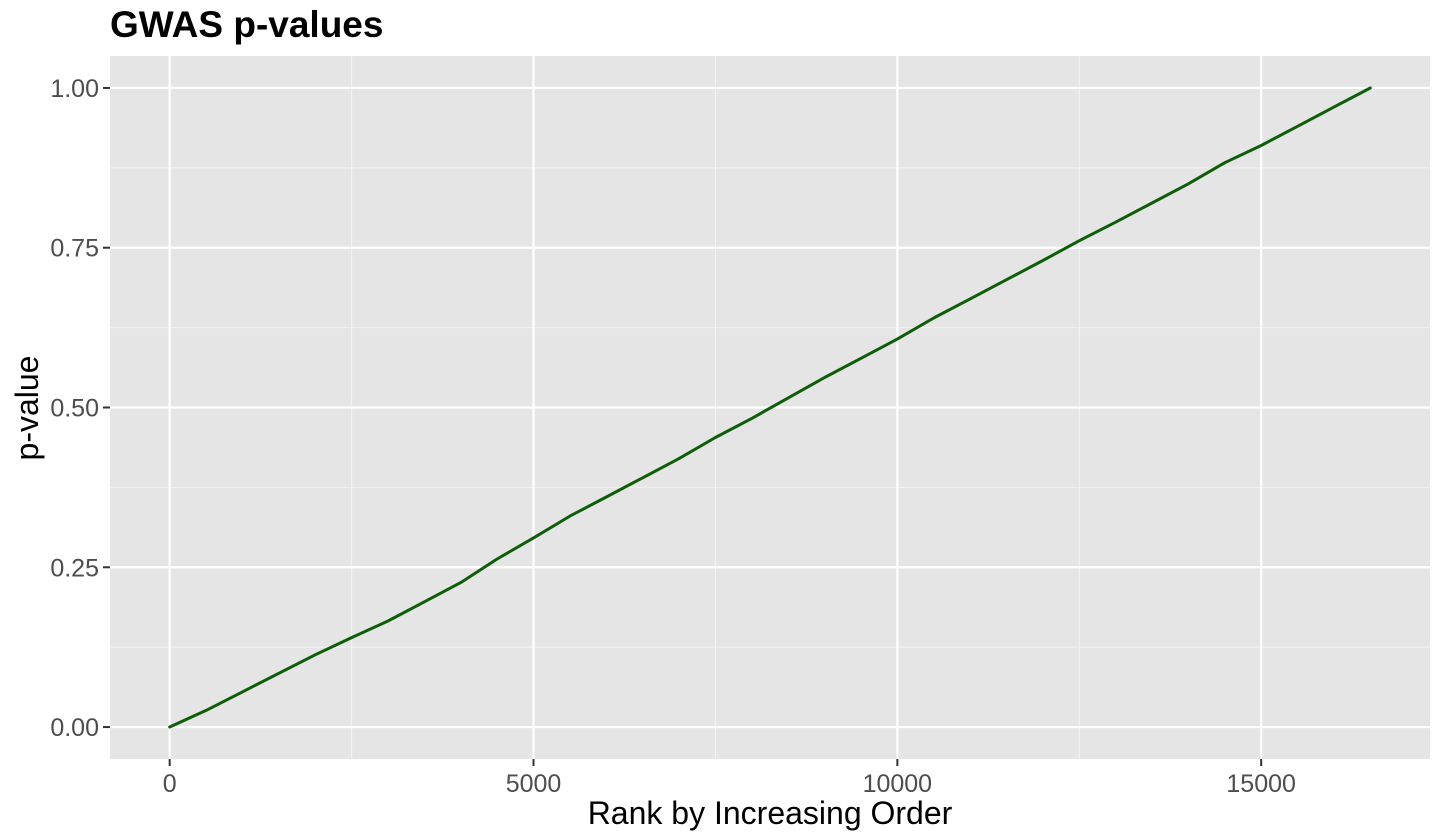 This screenshot has height=840, width=1440. Describe the element at coordinates (74, 568) in the screenshot. I see `y-tick-label: 0.25` at that location.